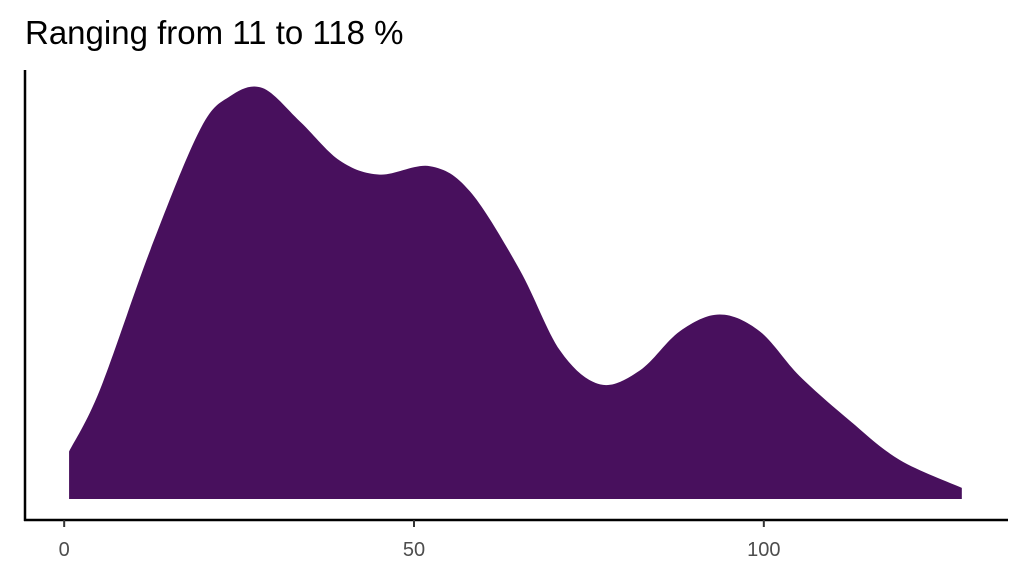 Image resolution: width=1024 pixels, height=576 pixels. What do you see at coordinates (64, 550) in the screenshot?
I see `x-tick-label: 0` at bounding box center [64, 550].